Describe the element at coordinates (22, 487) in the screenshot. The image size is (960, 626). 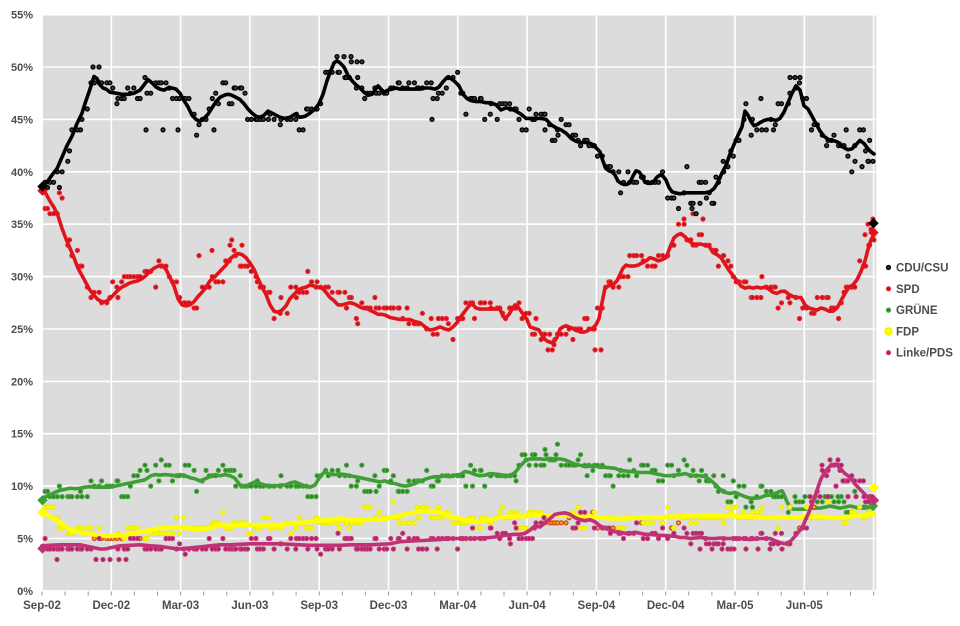
I see `svg-text: 10%` at that location.